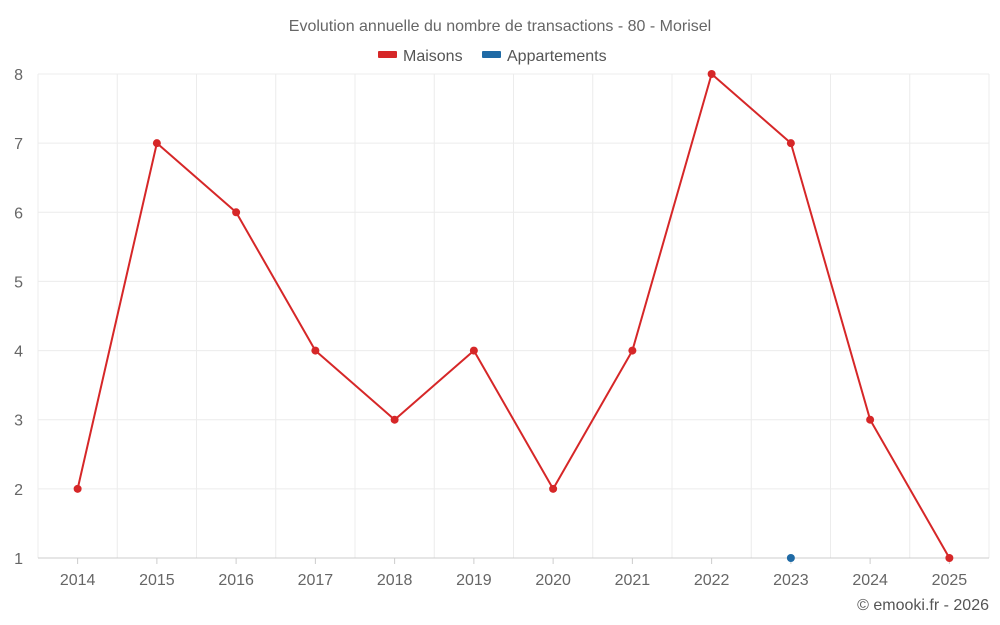  Describe the element at coordinates (18, 282) in the screenshot. I see `y-tick-label: 5` at that location.